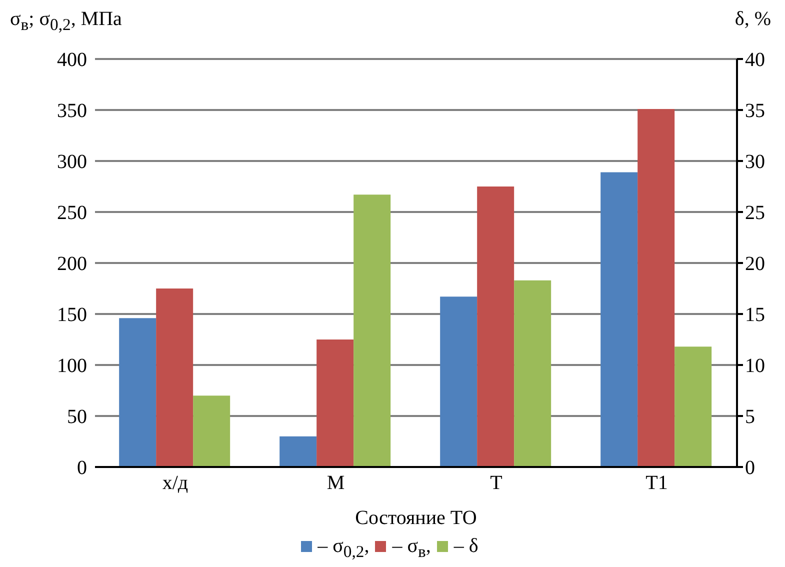  What do you see at coordinates (416, 518) in the screenshot?
I see `x-axis-title: Состояние ТО` at bounding box center [416, 518].